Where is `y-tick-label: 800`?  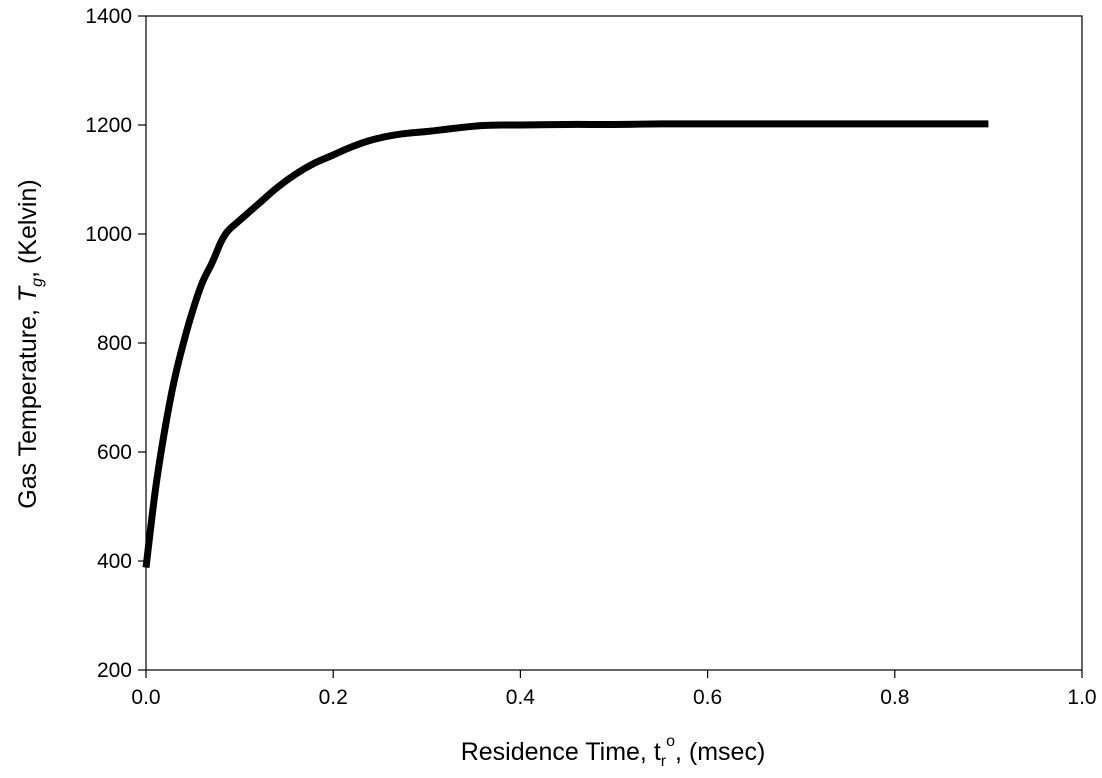 y-tick-label: 800 is located at coordinates (114, 343).